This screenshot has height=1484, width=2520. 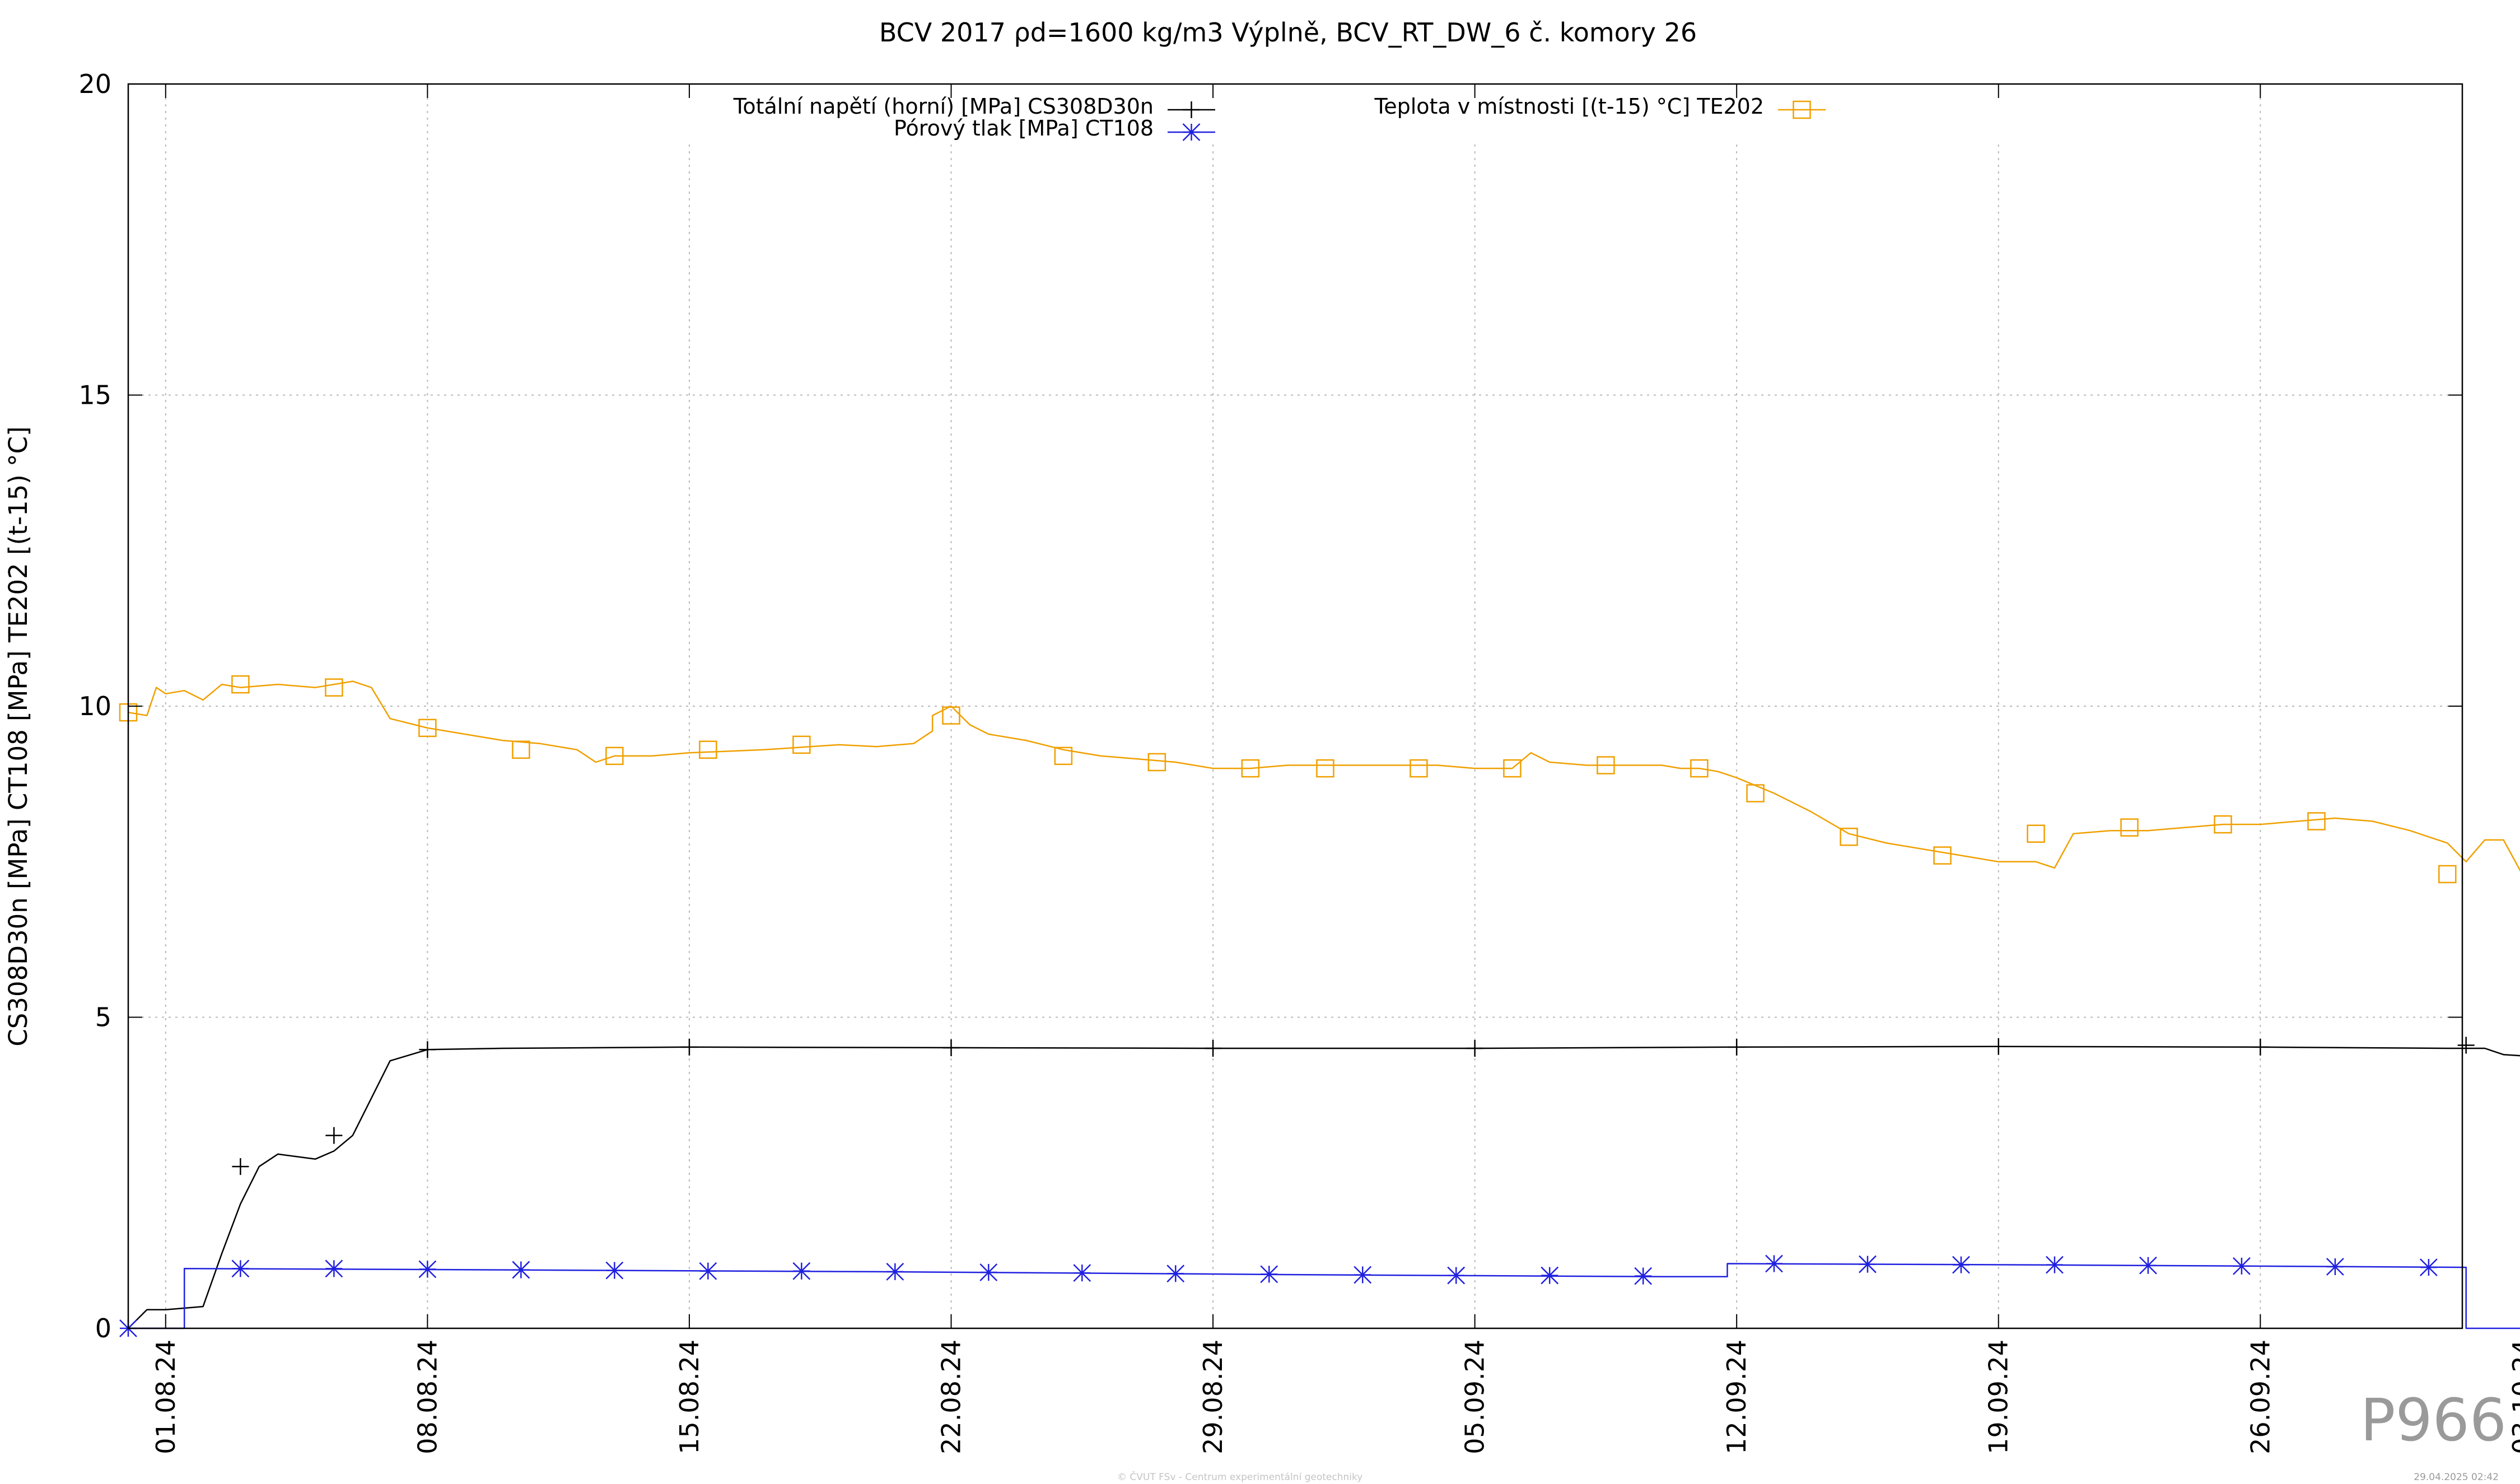 What do you see at coordinates (95, 706) in the screenshot?
I see `y-tick-label: 10` at bounding box center [95, 706].